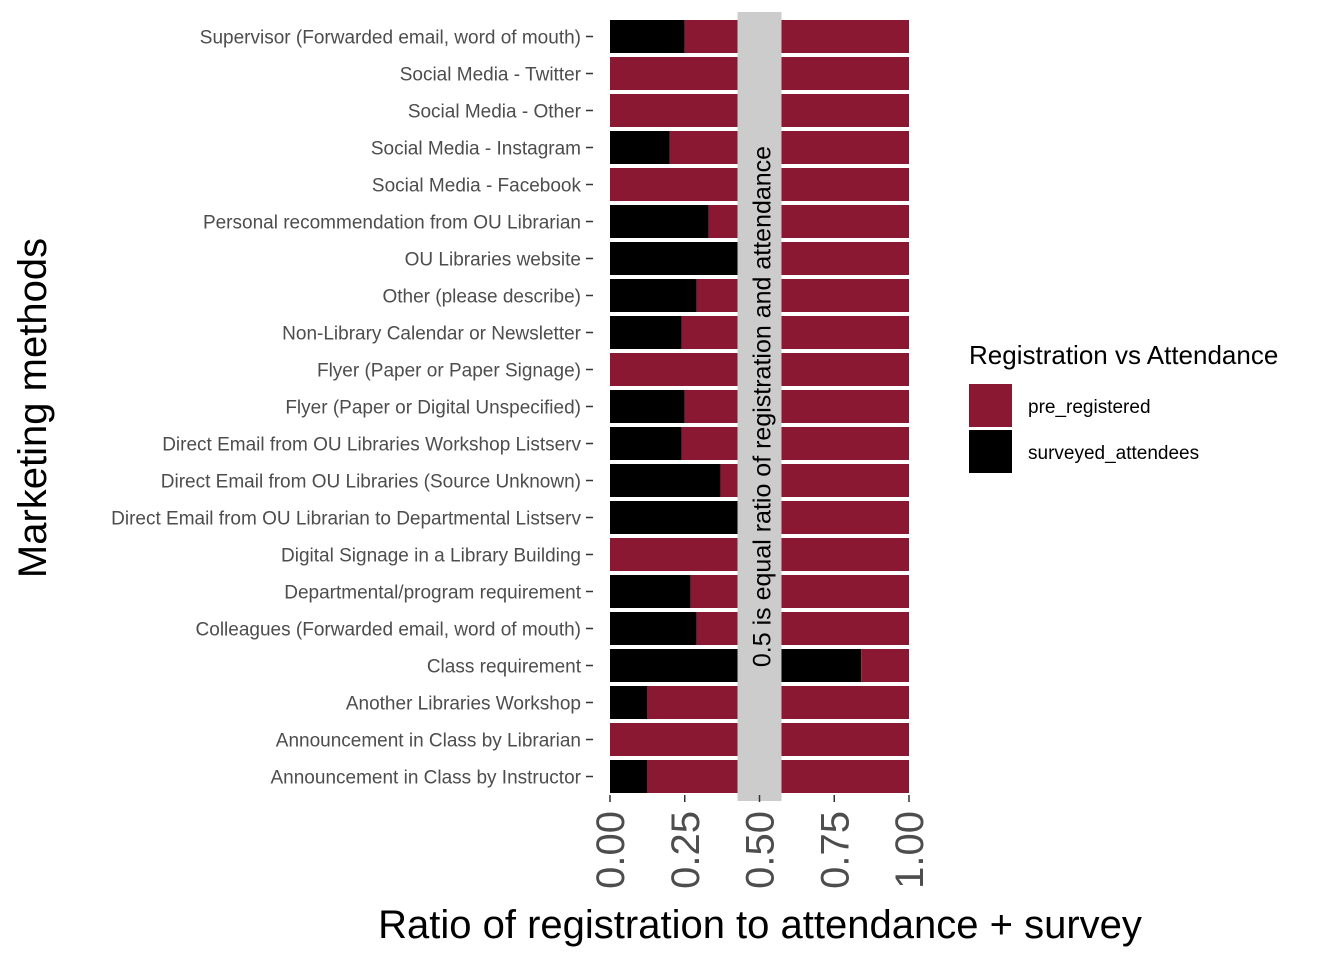 This screenshot has height=960, width=1344. I want to click on bar-surveyed-attendees-personal-recommendation-from-ou-librarian, so click(659, 221).